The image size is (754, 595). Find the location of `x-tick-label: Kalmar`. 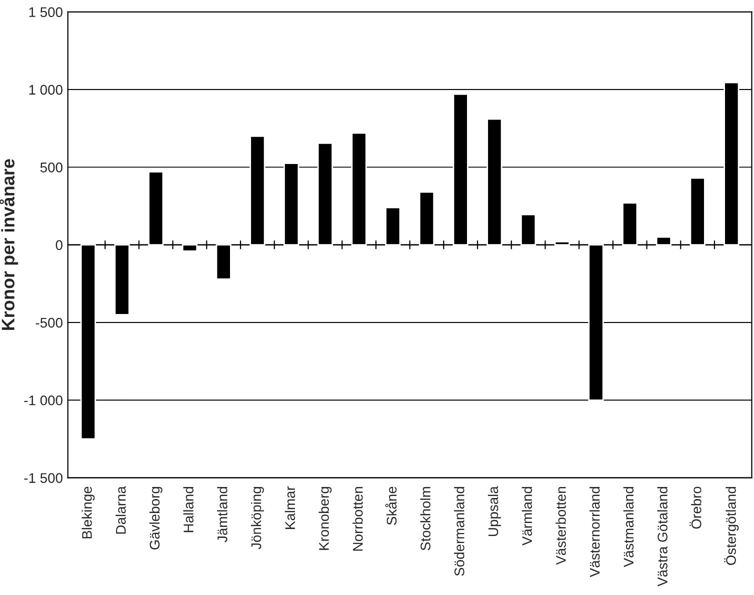

x-tick-label: Kalmar is located at coordinates (290, 507).